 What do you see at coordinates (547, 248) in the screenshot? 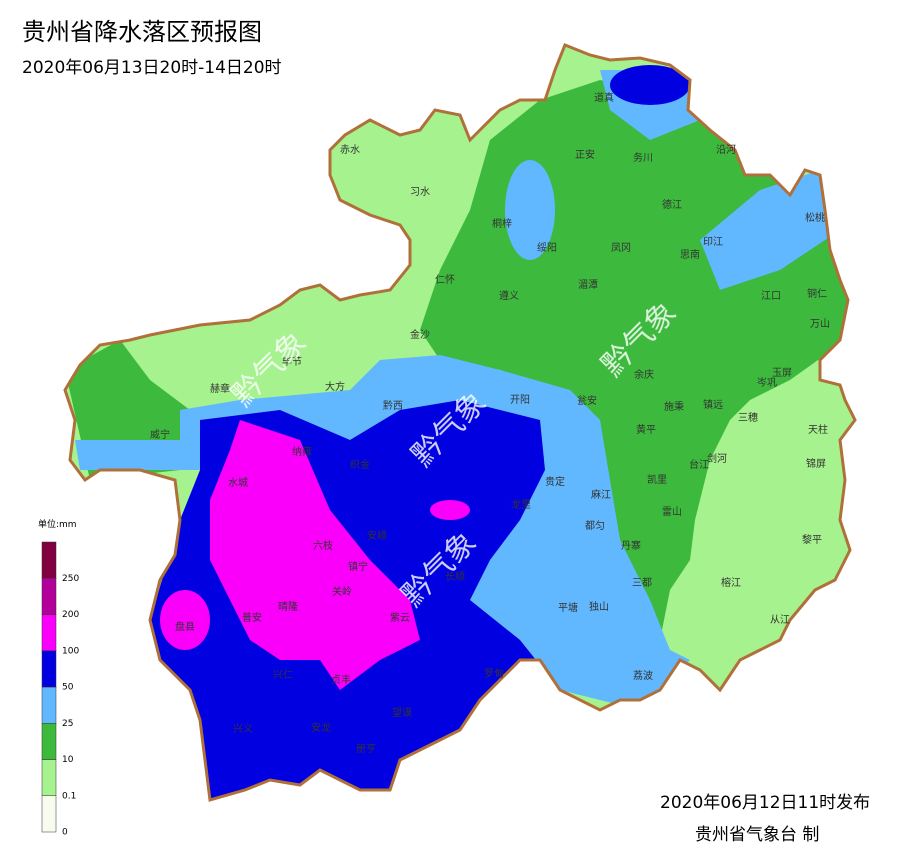
I see `county-label: 绥阳` at bounding box center [547, 248].